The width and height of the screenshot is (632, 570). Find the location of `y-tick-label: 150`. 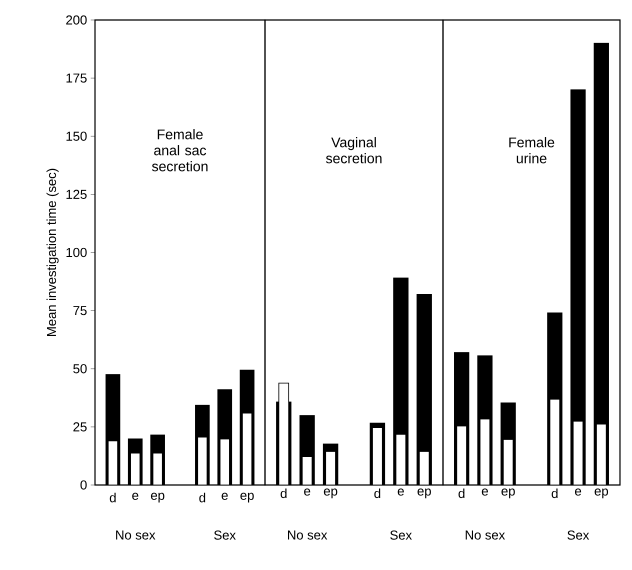

y-tick-label: 150 is located at coordinates (76, 136).